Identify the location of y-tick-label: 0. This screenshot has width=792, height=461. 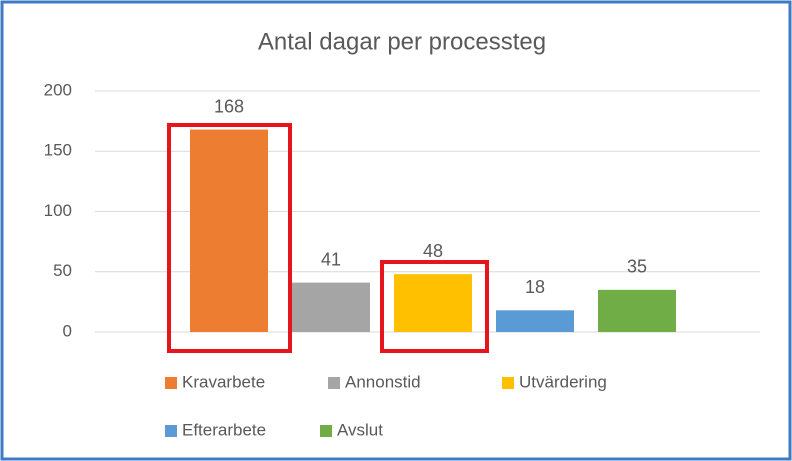
(67, 330).